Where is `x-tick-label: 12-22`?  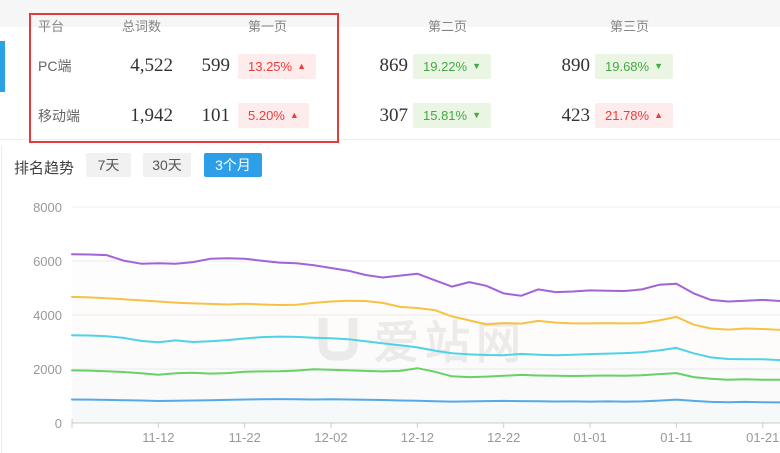
x-tick-label: 12-22 is located at coordinates (503, 437).